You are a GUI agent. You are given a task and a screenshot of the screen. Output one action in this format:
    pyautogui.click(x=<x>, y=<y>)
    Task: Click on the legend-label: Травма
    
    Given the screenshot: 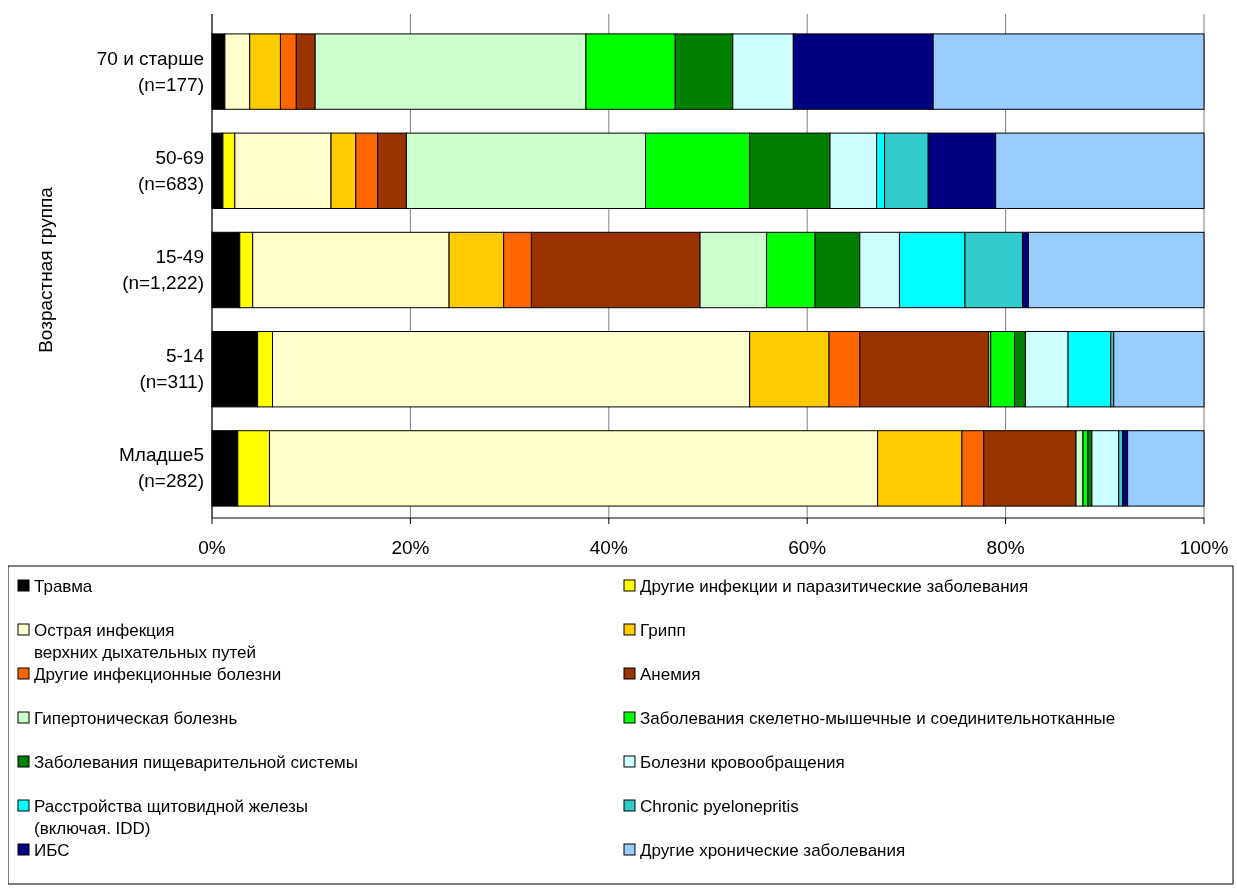 What is the action you would take?
    pyautogui.click(x=63, y=586)
    